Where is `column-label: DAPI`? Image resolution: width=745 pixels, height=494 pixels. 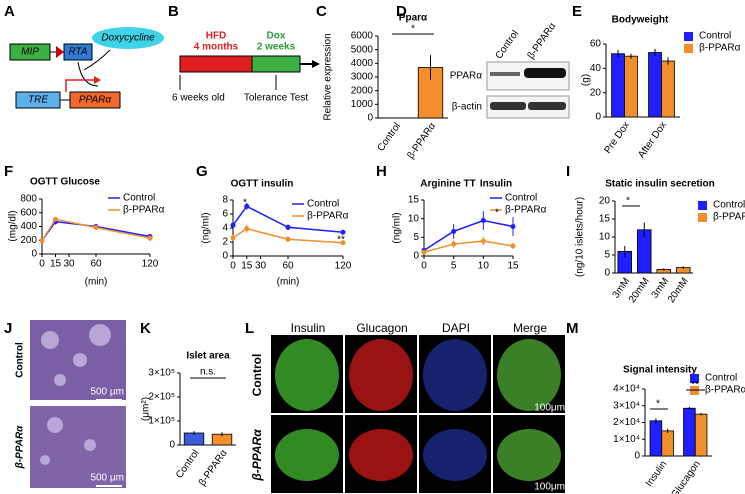
column-label: DAPI is located at coordinates (456, 328).